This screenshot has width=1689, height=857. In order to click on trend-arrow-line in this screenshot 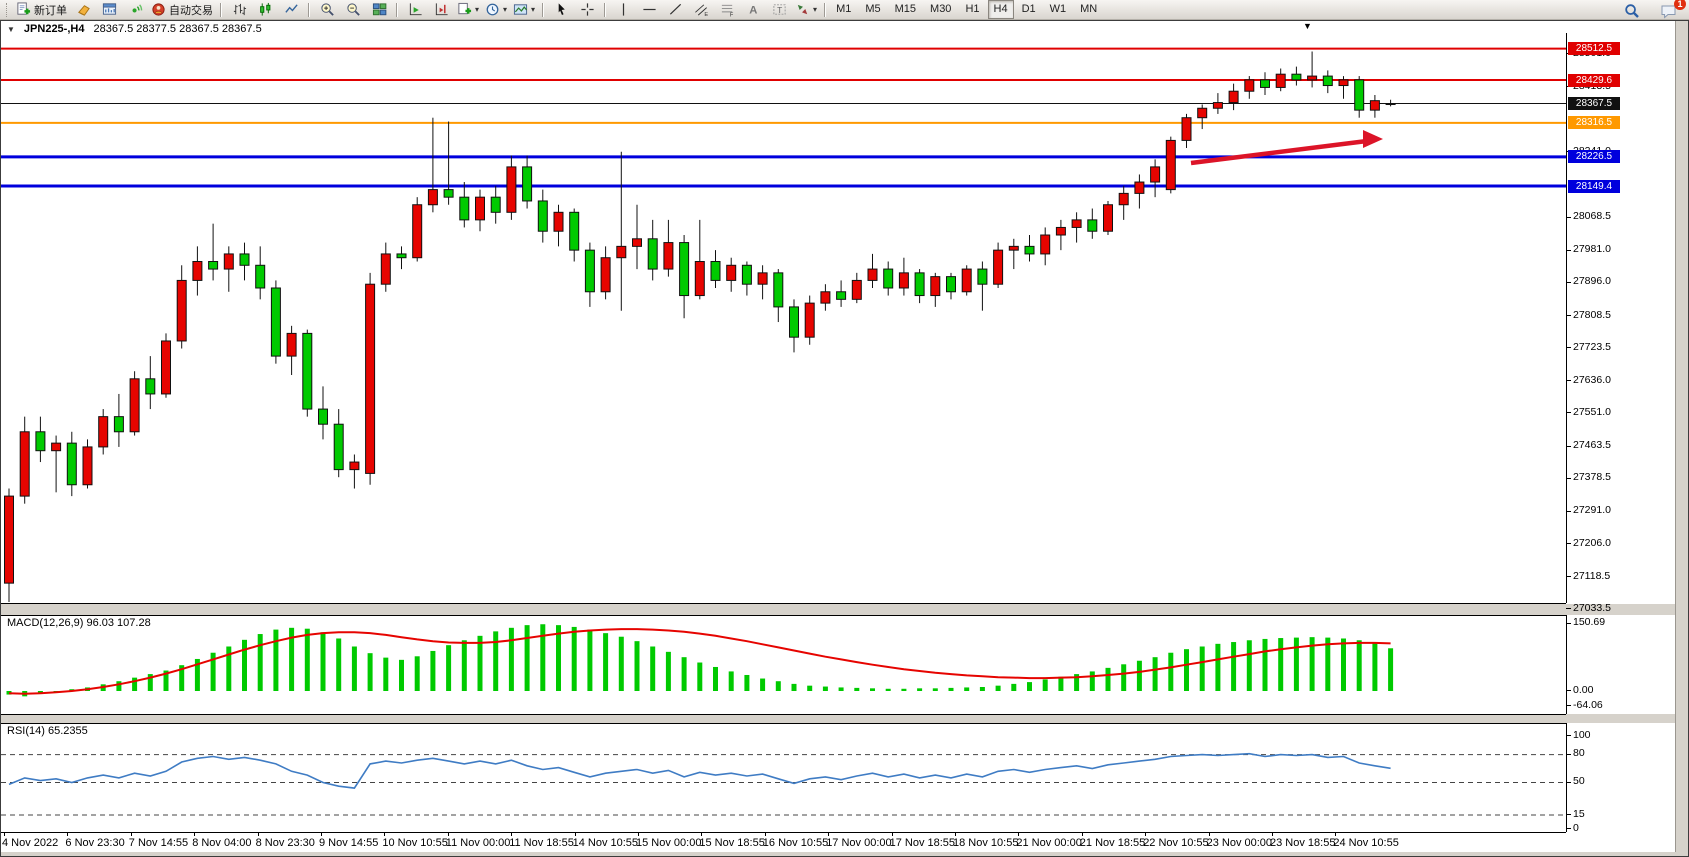, I will do `click(1281, 152)`.